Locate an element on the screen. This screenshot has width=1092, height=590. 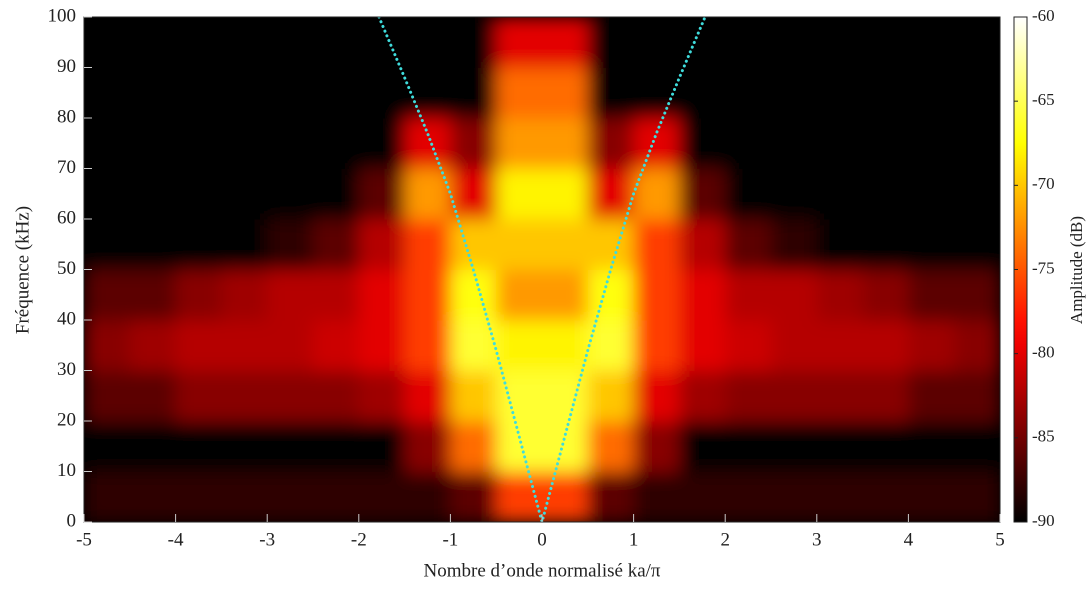
x-tick-label: 3 is located at coordinates (817, 539).